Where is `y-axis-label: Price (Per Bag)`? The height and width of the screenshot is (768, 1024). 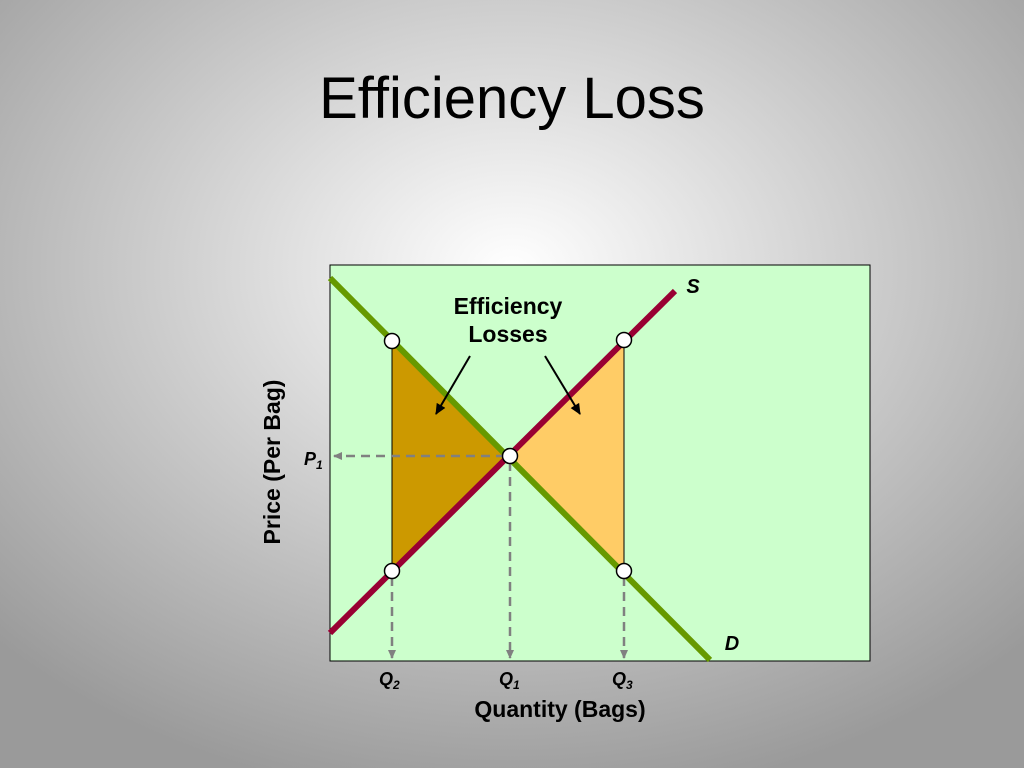 y-axis-label: Price (Per Bag) is located at coordinates (272, 462).